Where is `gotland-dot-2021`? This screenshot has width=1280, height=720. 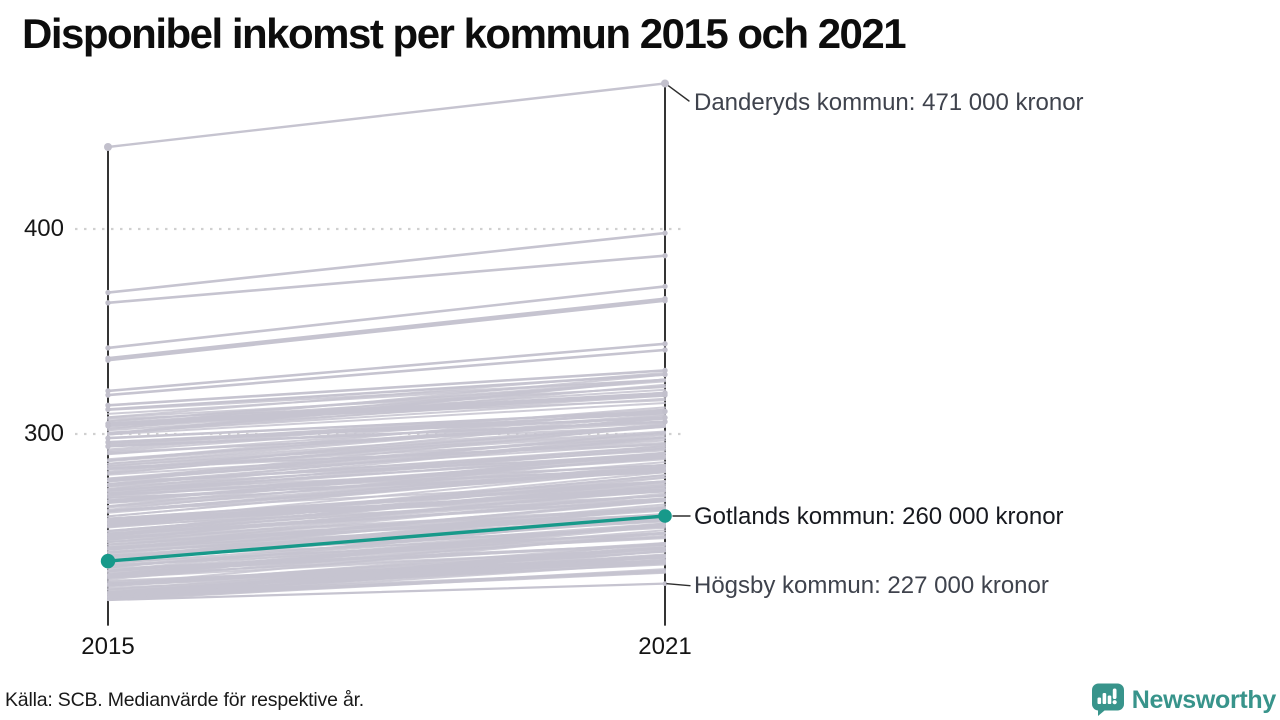
gotland-dot-2021 is located at coordinates (665, 516).